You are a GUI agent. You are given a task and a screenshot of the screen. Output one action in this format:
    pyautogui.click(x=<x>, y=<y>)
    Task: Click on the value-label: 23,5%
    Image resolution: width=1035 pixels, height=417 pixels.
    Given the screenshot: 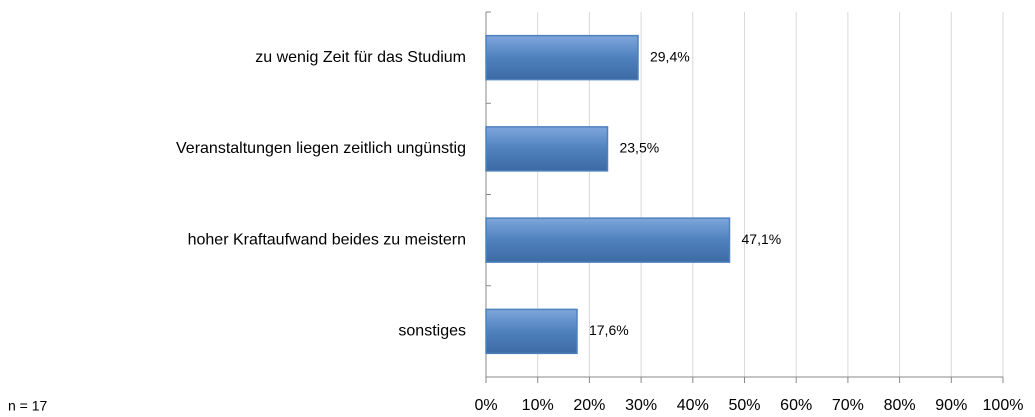 What is the action you would take?
    pyautogui.click(x=639, y=148)
    